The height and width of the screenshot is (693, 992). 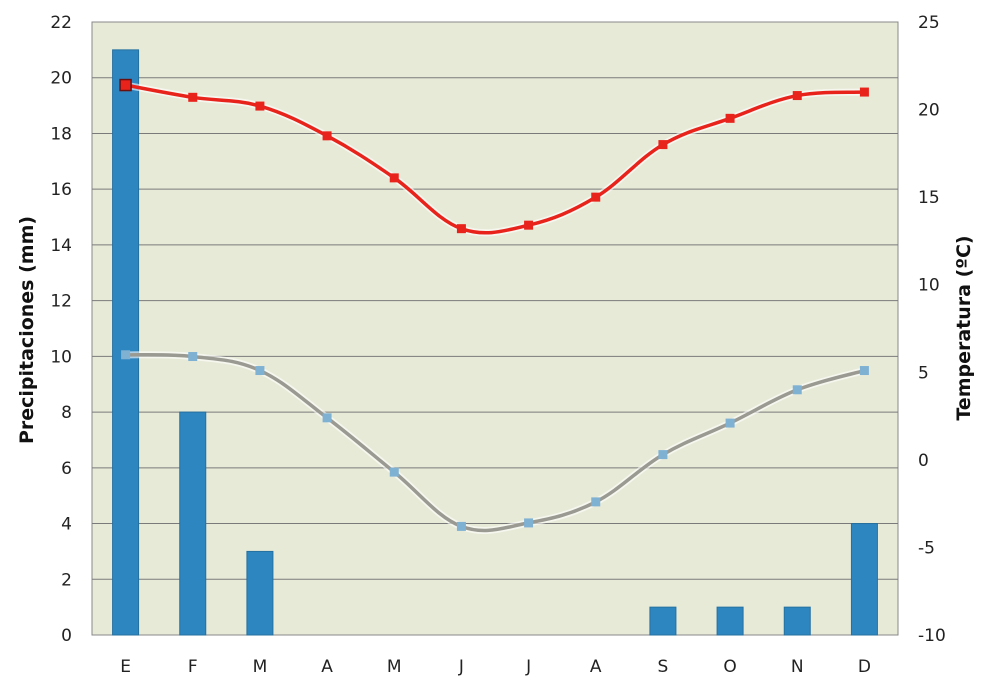 What do you see at coordinates (193, 667) in the screenshot?
I see `x-tick-label: F` at bounding box center [193, 667].